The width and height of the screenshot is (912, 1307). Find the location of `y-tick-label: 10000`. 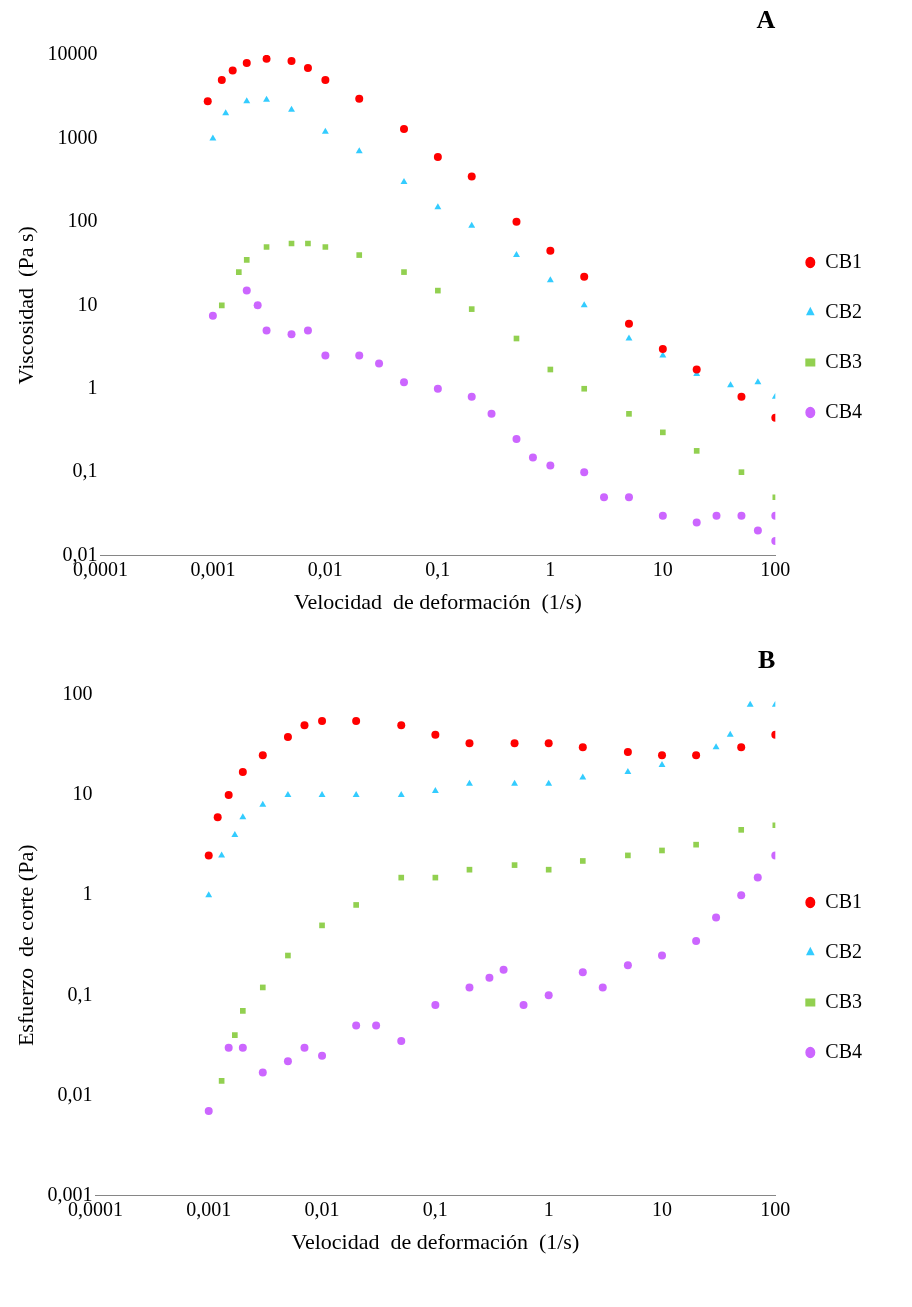

y-tick-label: 10000 is located at coordinates (72, 53).